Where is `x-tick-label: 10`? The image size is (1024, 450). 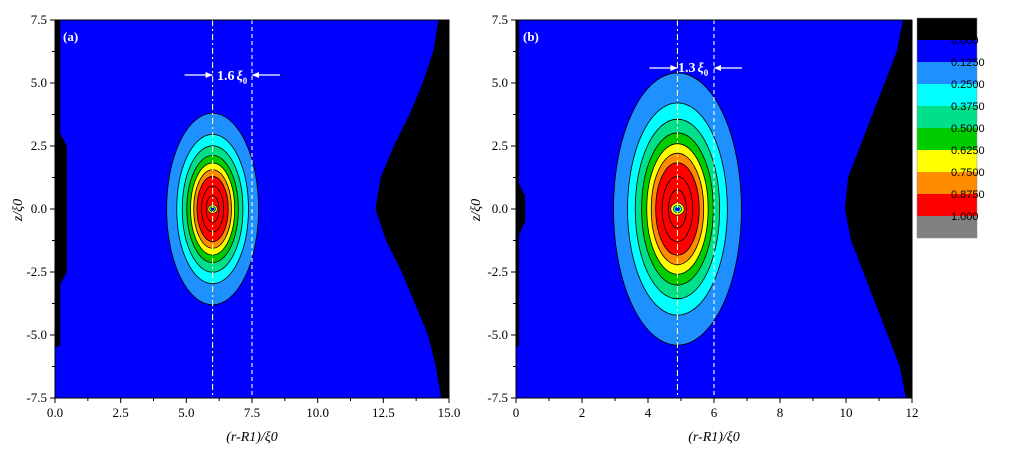 x-tick-label: 10 is located at coordinates (846, 412).